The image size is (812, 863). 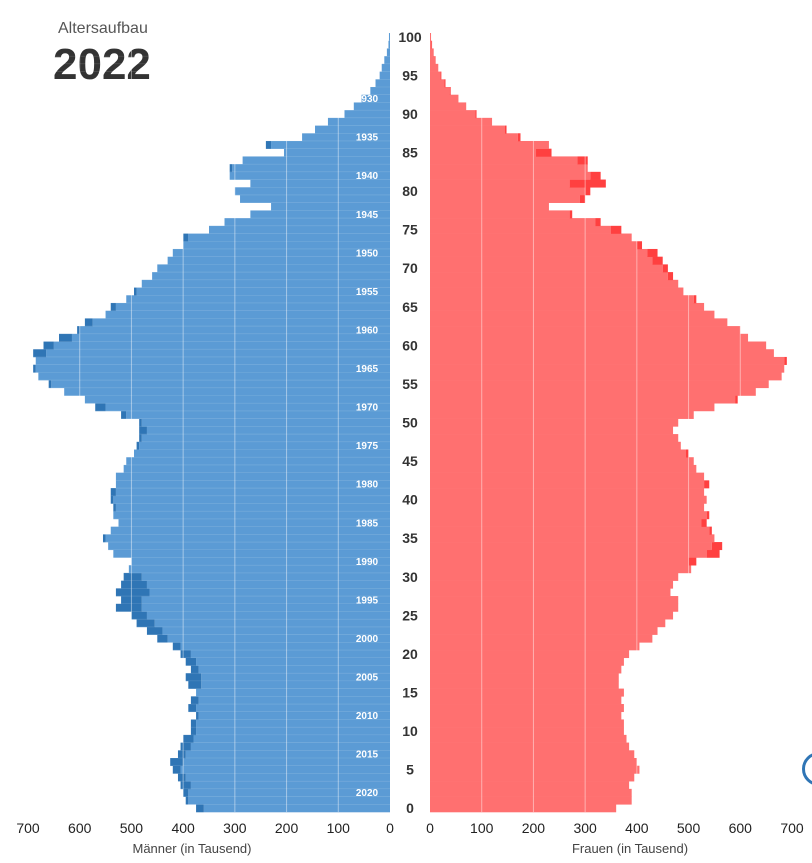 I want to click on birth-year-label: 1965, so click(x=367, y=369).